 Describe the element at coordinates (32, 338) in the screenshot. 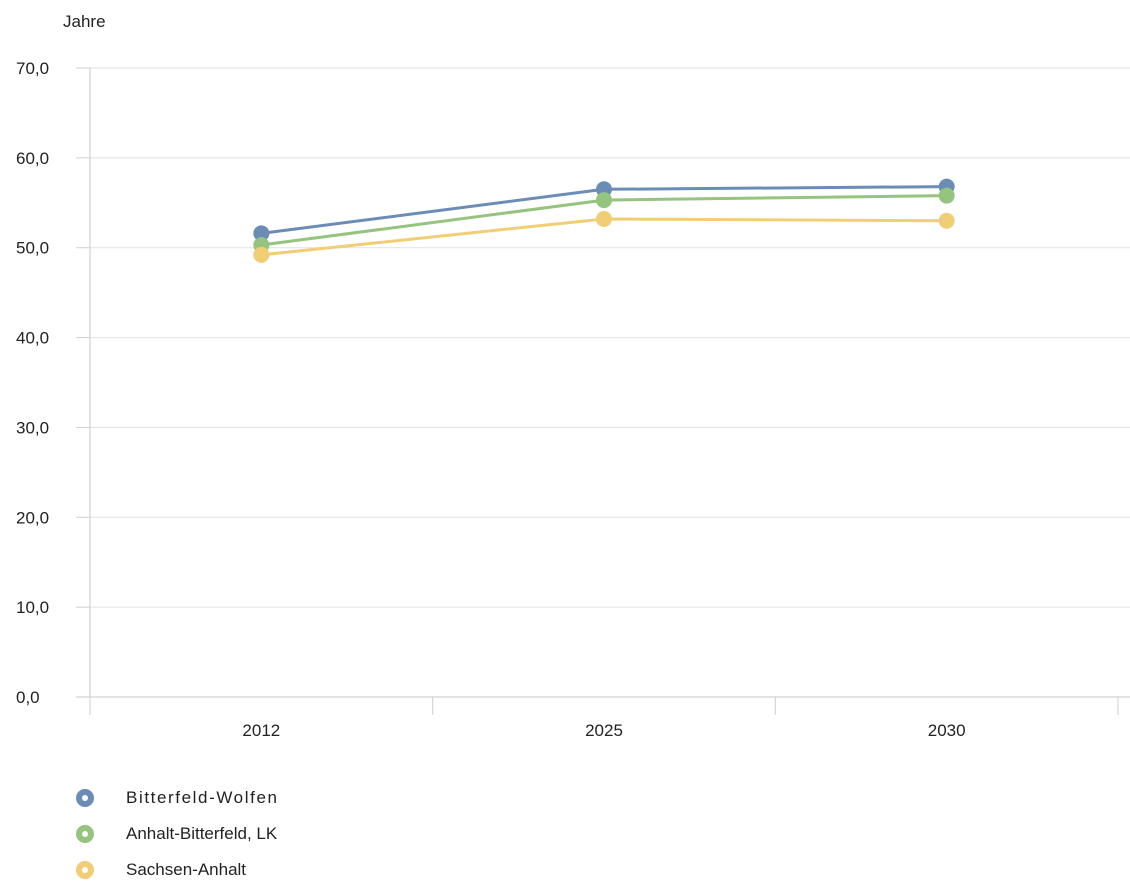

I see `y-tick-label: 40,0` at that location.